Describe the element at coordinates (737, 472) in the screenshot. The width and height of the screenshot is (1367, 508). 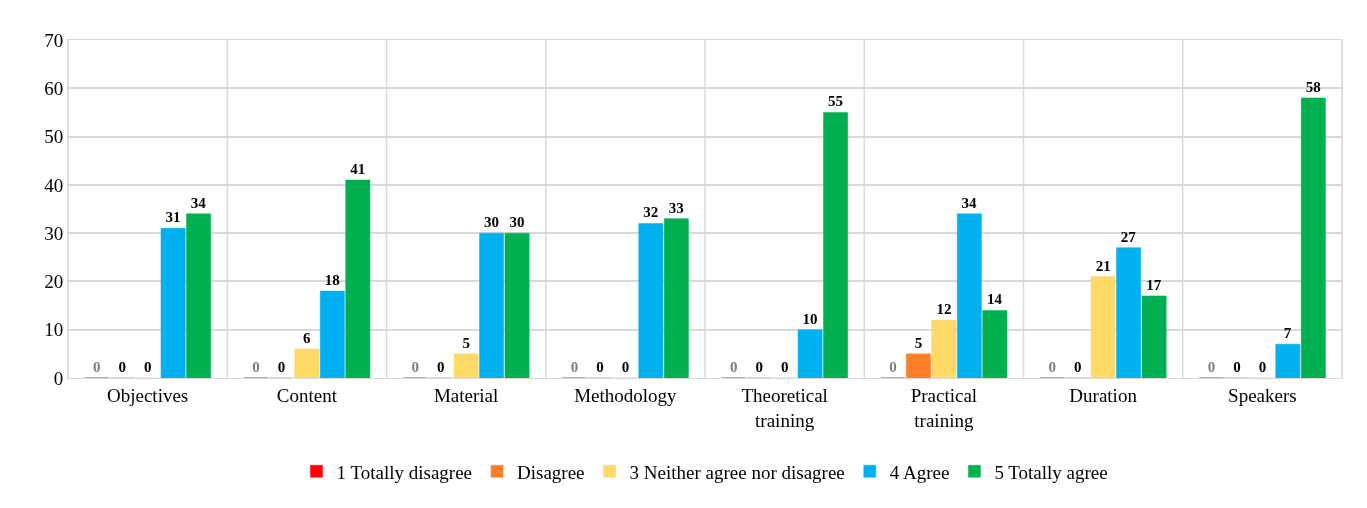
I see `legend-label: 3 Neither agree nor disagree` at that location.